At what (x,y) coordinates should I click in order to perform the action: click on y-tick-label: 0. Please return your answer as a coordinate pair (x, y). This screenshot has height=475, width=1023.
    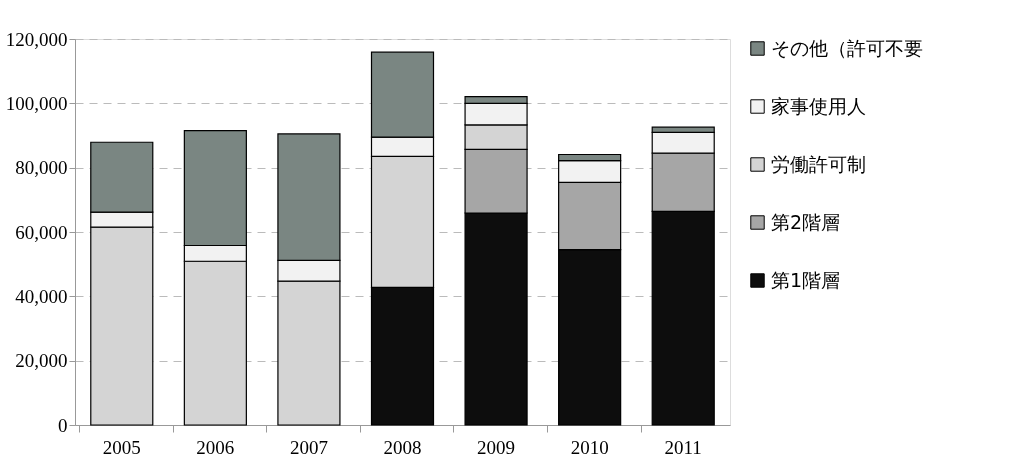
    Looking at the image, I should click on (63, 425).